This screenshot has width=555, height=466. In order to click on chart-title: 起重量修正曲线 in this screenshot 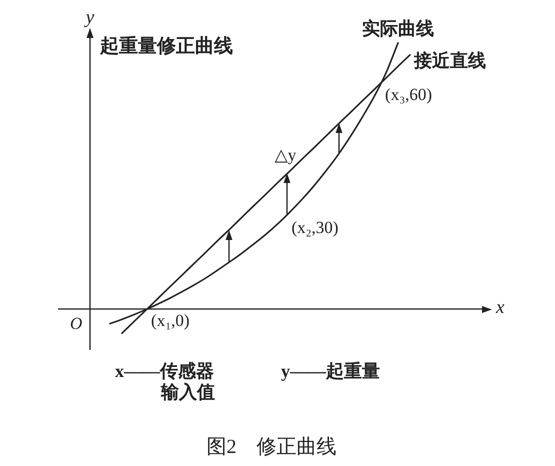, I will do `click(166, 46)`.